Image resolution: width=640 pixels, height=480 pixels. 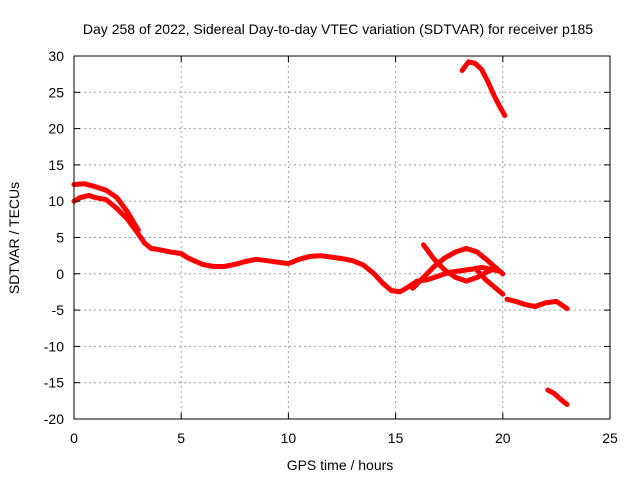 I want to click on y-tick-label: 30, so click(x=56, y=56).